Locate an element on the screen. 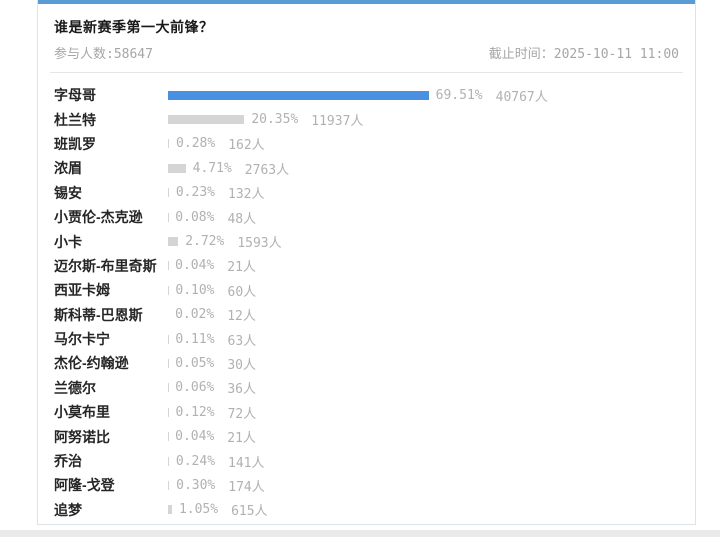 This screenshot has height=537, width=720. option-count: 132人 is located at coordinates (246, 195).